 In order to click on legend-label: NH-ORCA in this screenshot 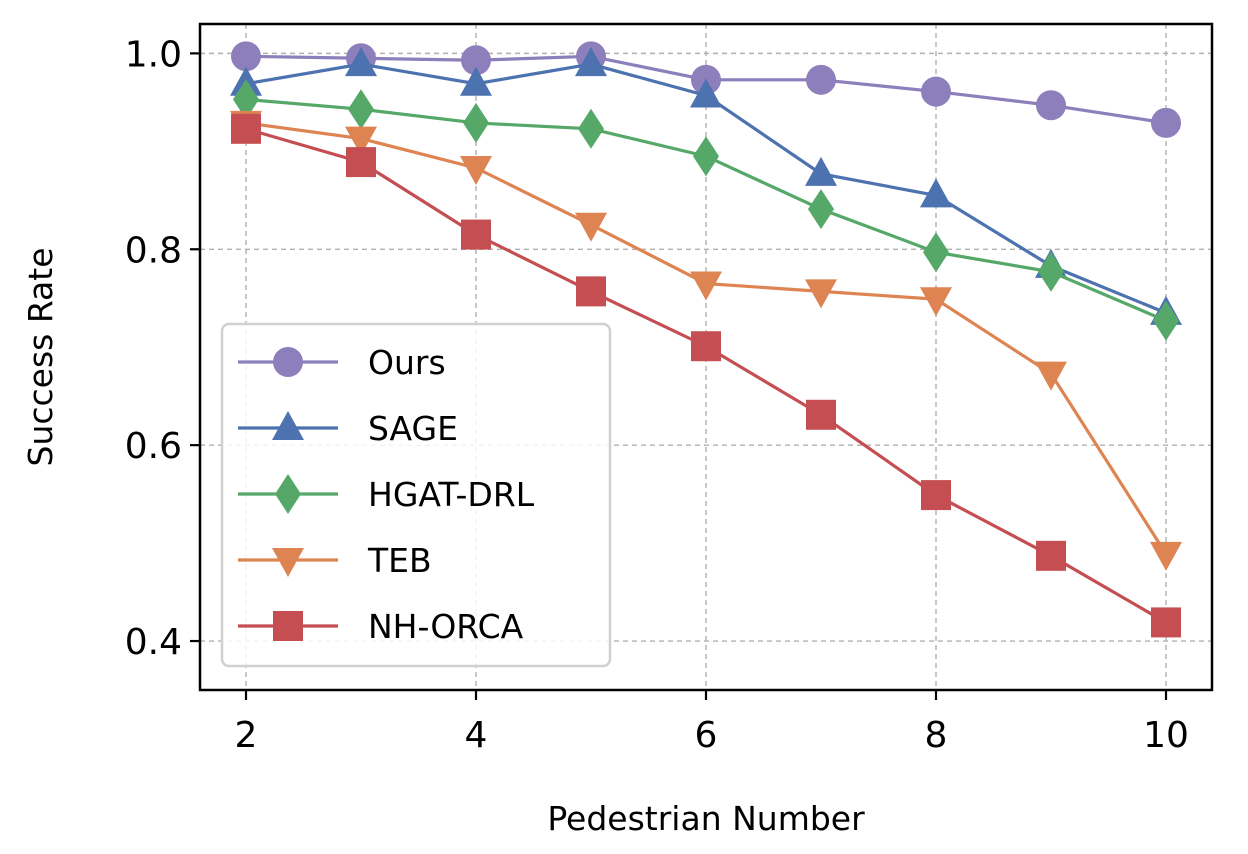, I will do `click(446, 626)`.